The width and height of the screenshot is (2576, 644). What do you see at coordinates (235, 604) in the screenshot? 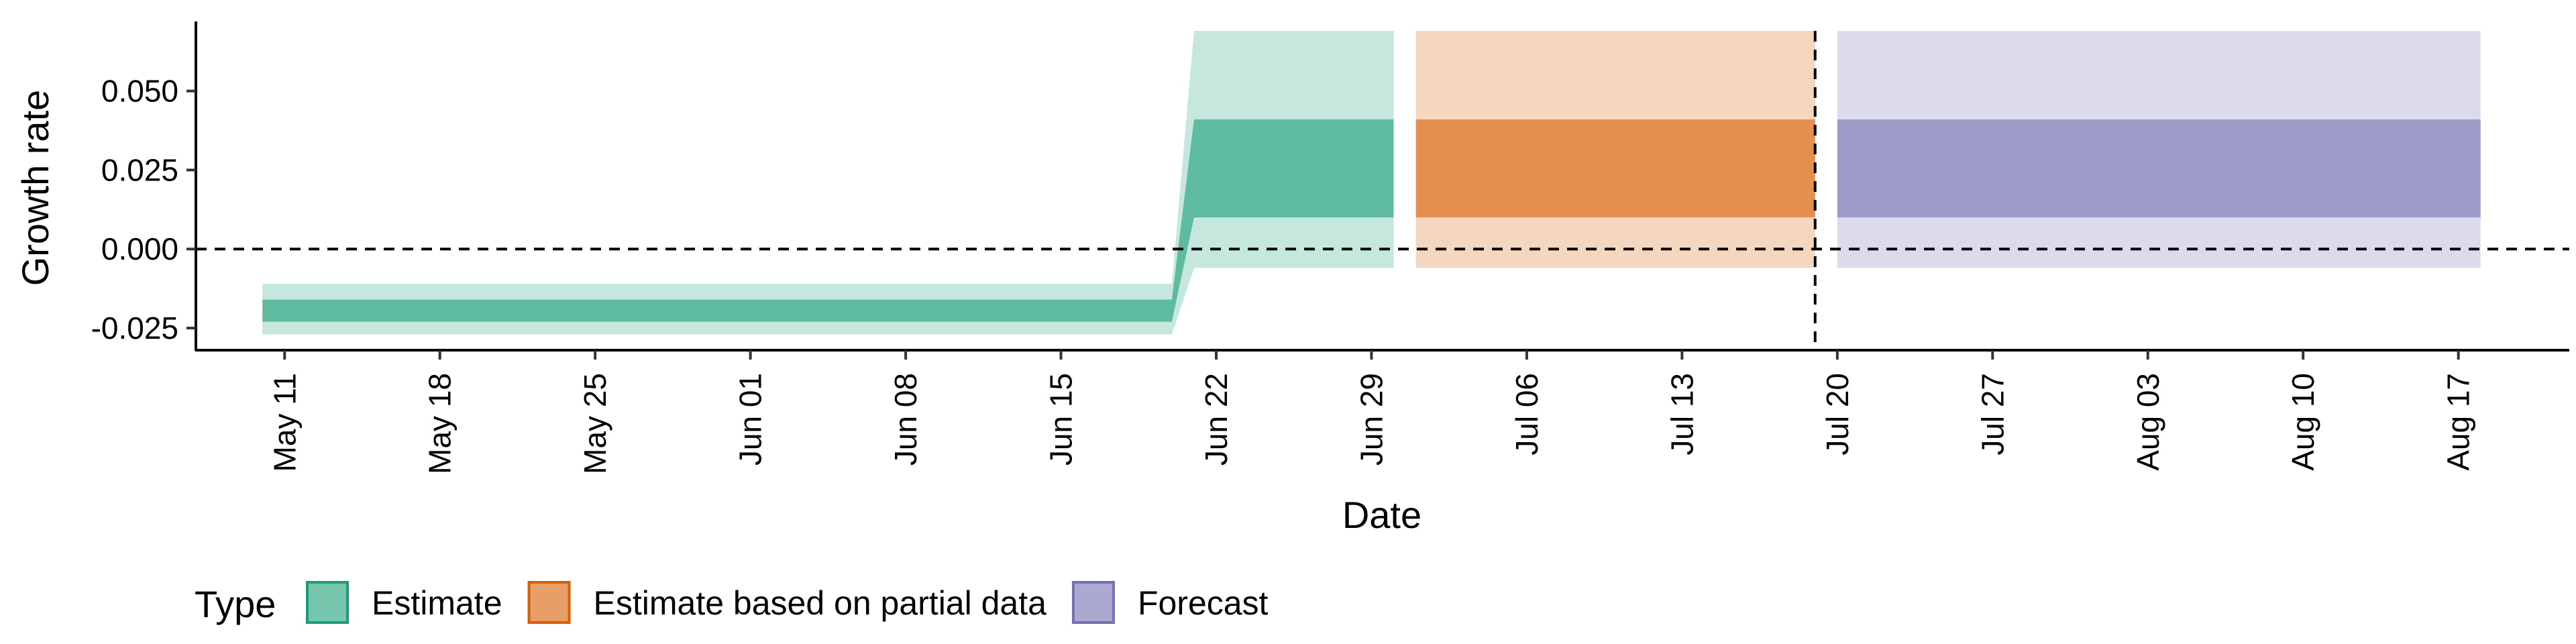
I see `legend-title: Type` at bounding box center [235, 604].